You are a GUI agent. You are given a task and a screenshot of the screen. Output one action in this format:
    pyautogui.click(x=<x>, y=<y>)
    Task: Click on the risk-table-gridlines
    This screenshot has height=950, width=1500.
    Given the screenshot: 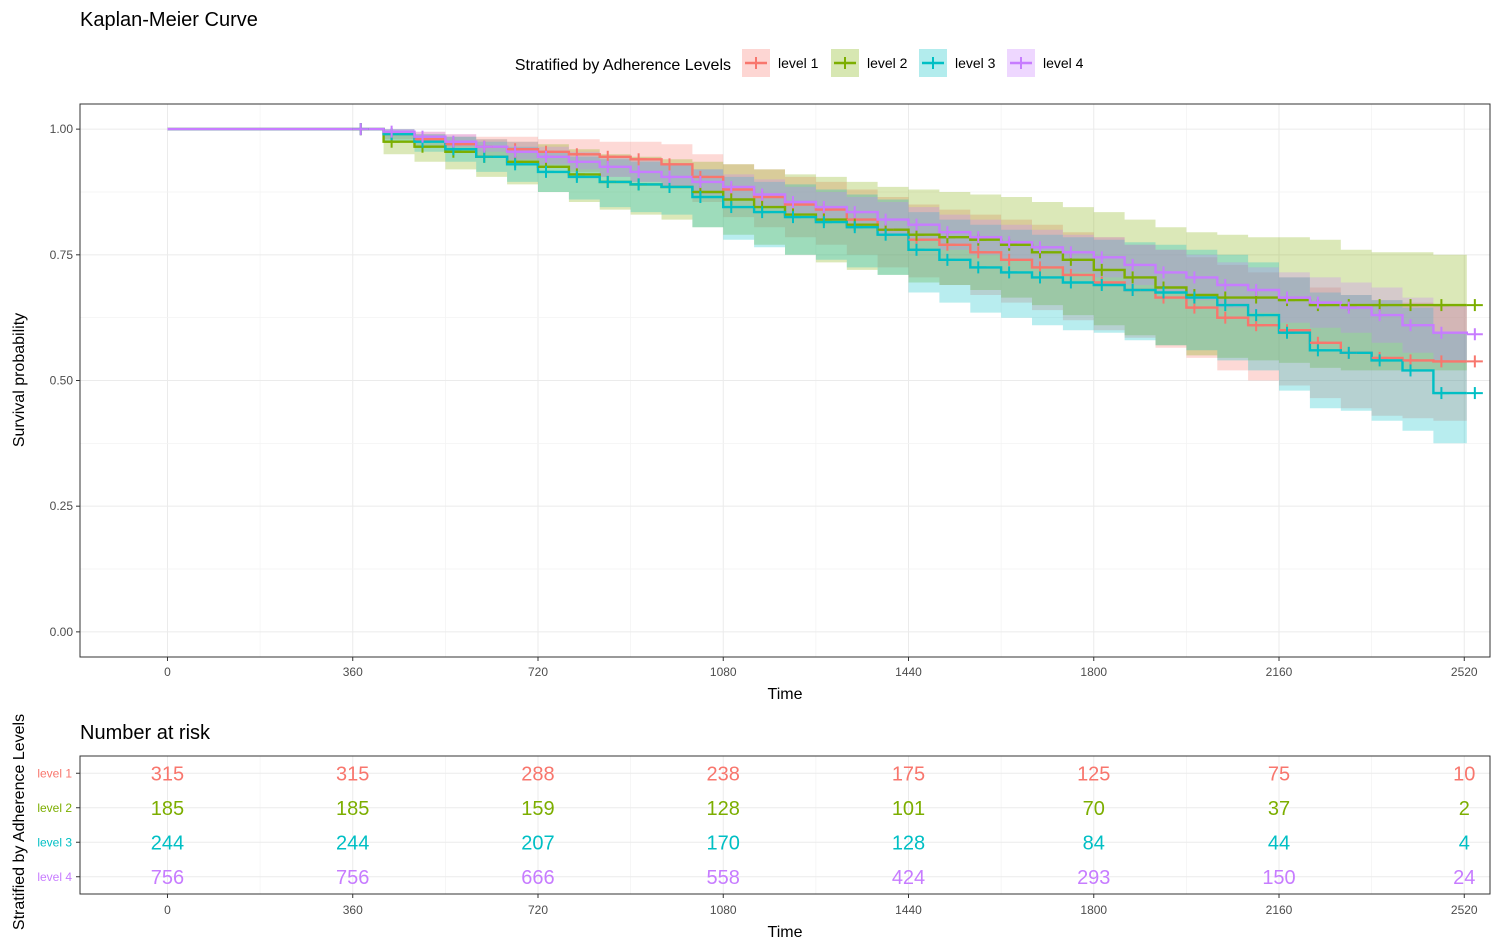 What is the action you would take?
    pyautogui.click(x=785, y=825)
    